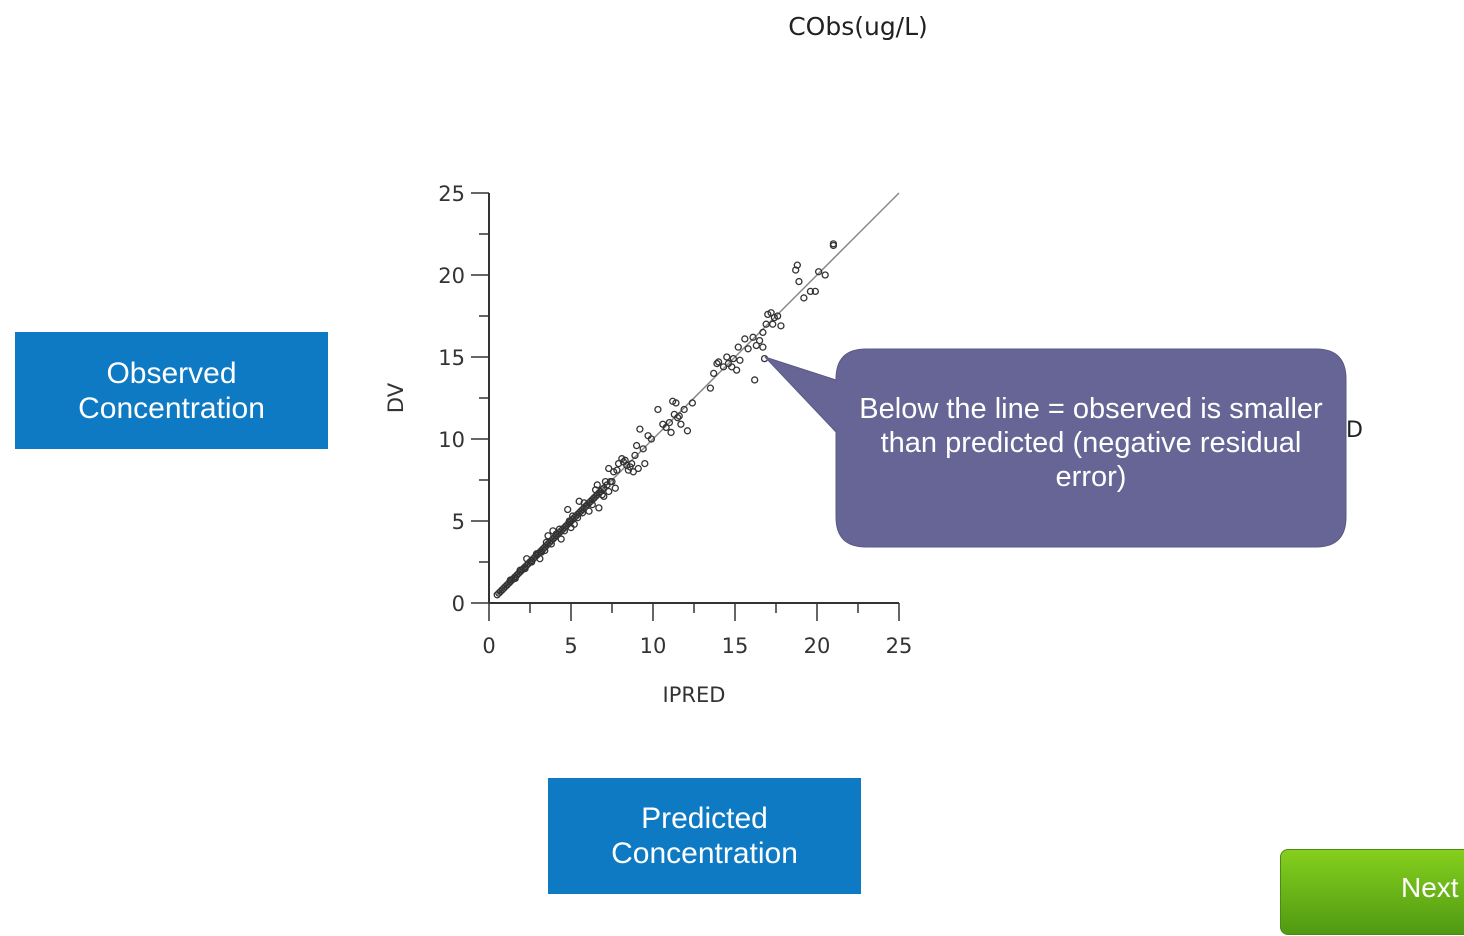  I want to click on callout-bubble, so click(1055, 448).